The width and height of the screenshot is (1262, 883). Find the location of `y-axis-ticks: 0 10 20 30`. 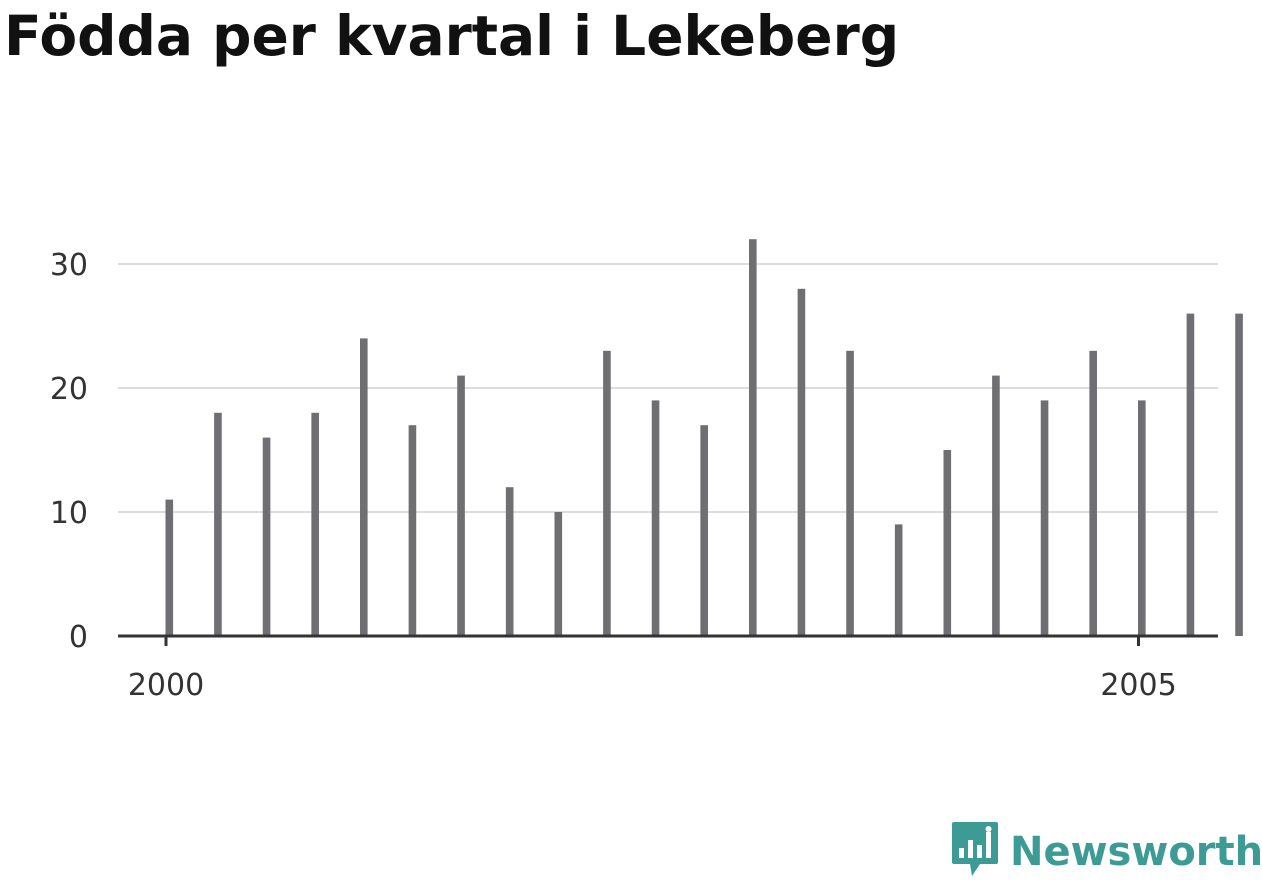

y-axis-ticks: 0 10 20 30 is located at coordinates (69, 451).